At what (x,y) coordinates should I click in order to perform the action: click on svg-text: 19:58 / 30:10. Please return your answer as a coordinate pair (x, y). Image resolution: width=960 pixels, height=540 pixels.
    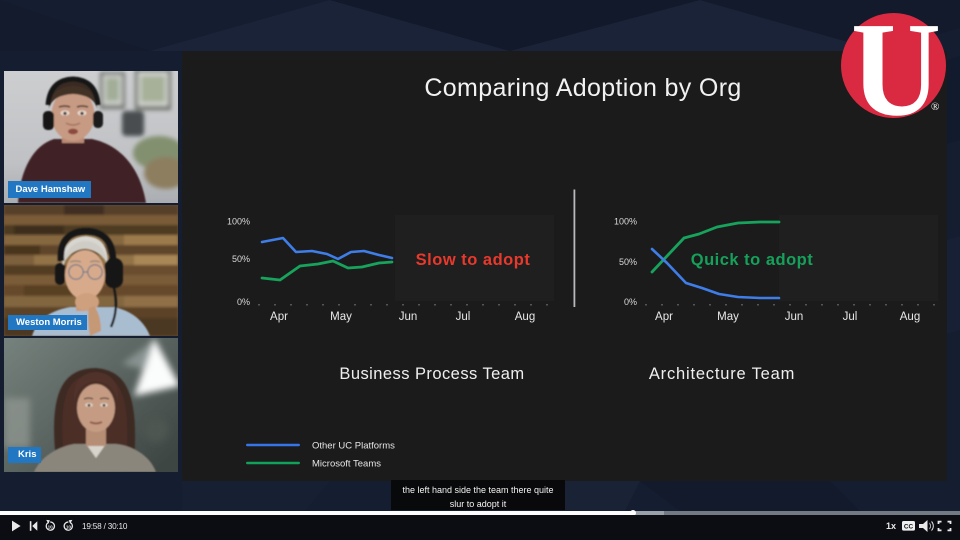
    Looking at the image, I should click on (105, 526).